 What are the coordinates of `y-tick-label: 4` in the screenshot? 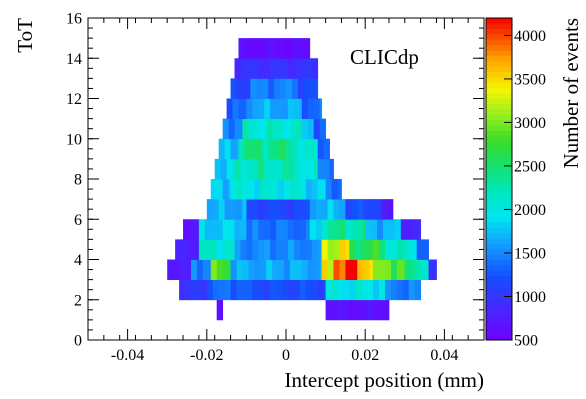 It's located at (78, 260).